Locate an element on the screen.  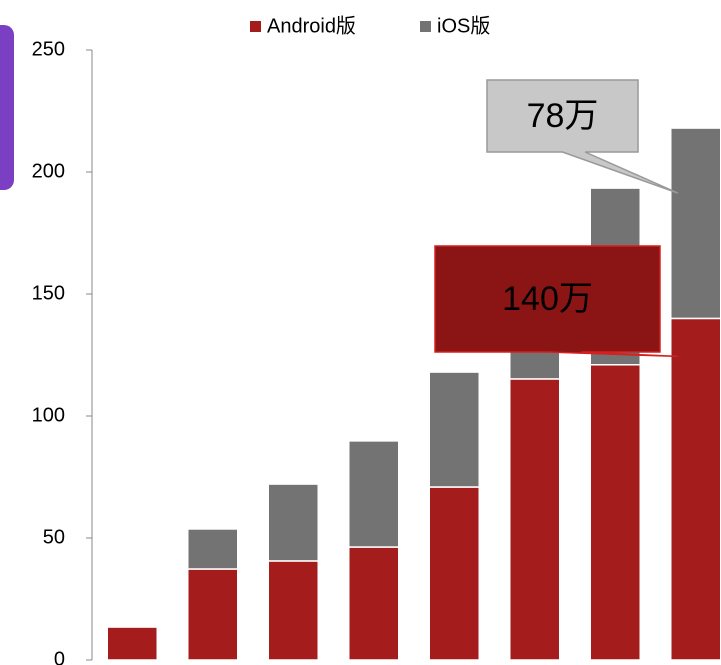
y-tick-label: 200 is located at coordinates (48, 171).